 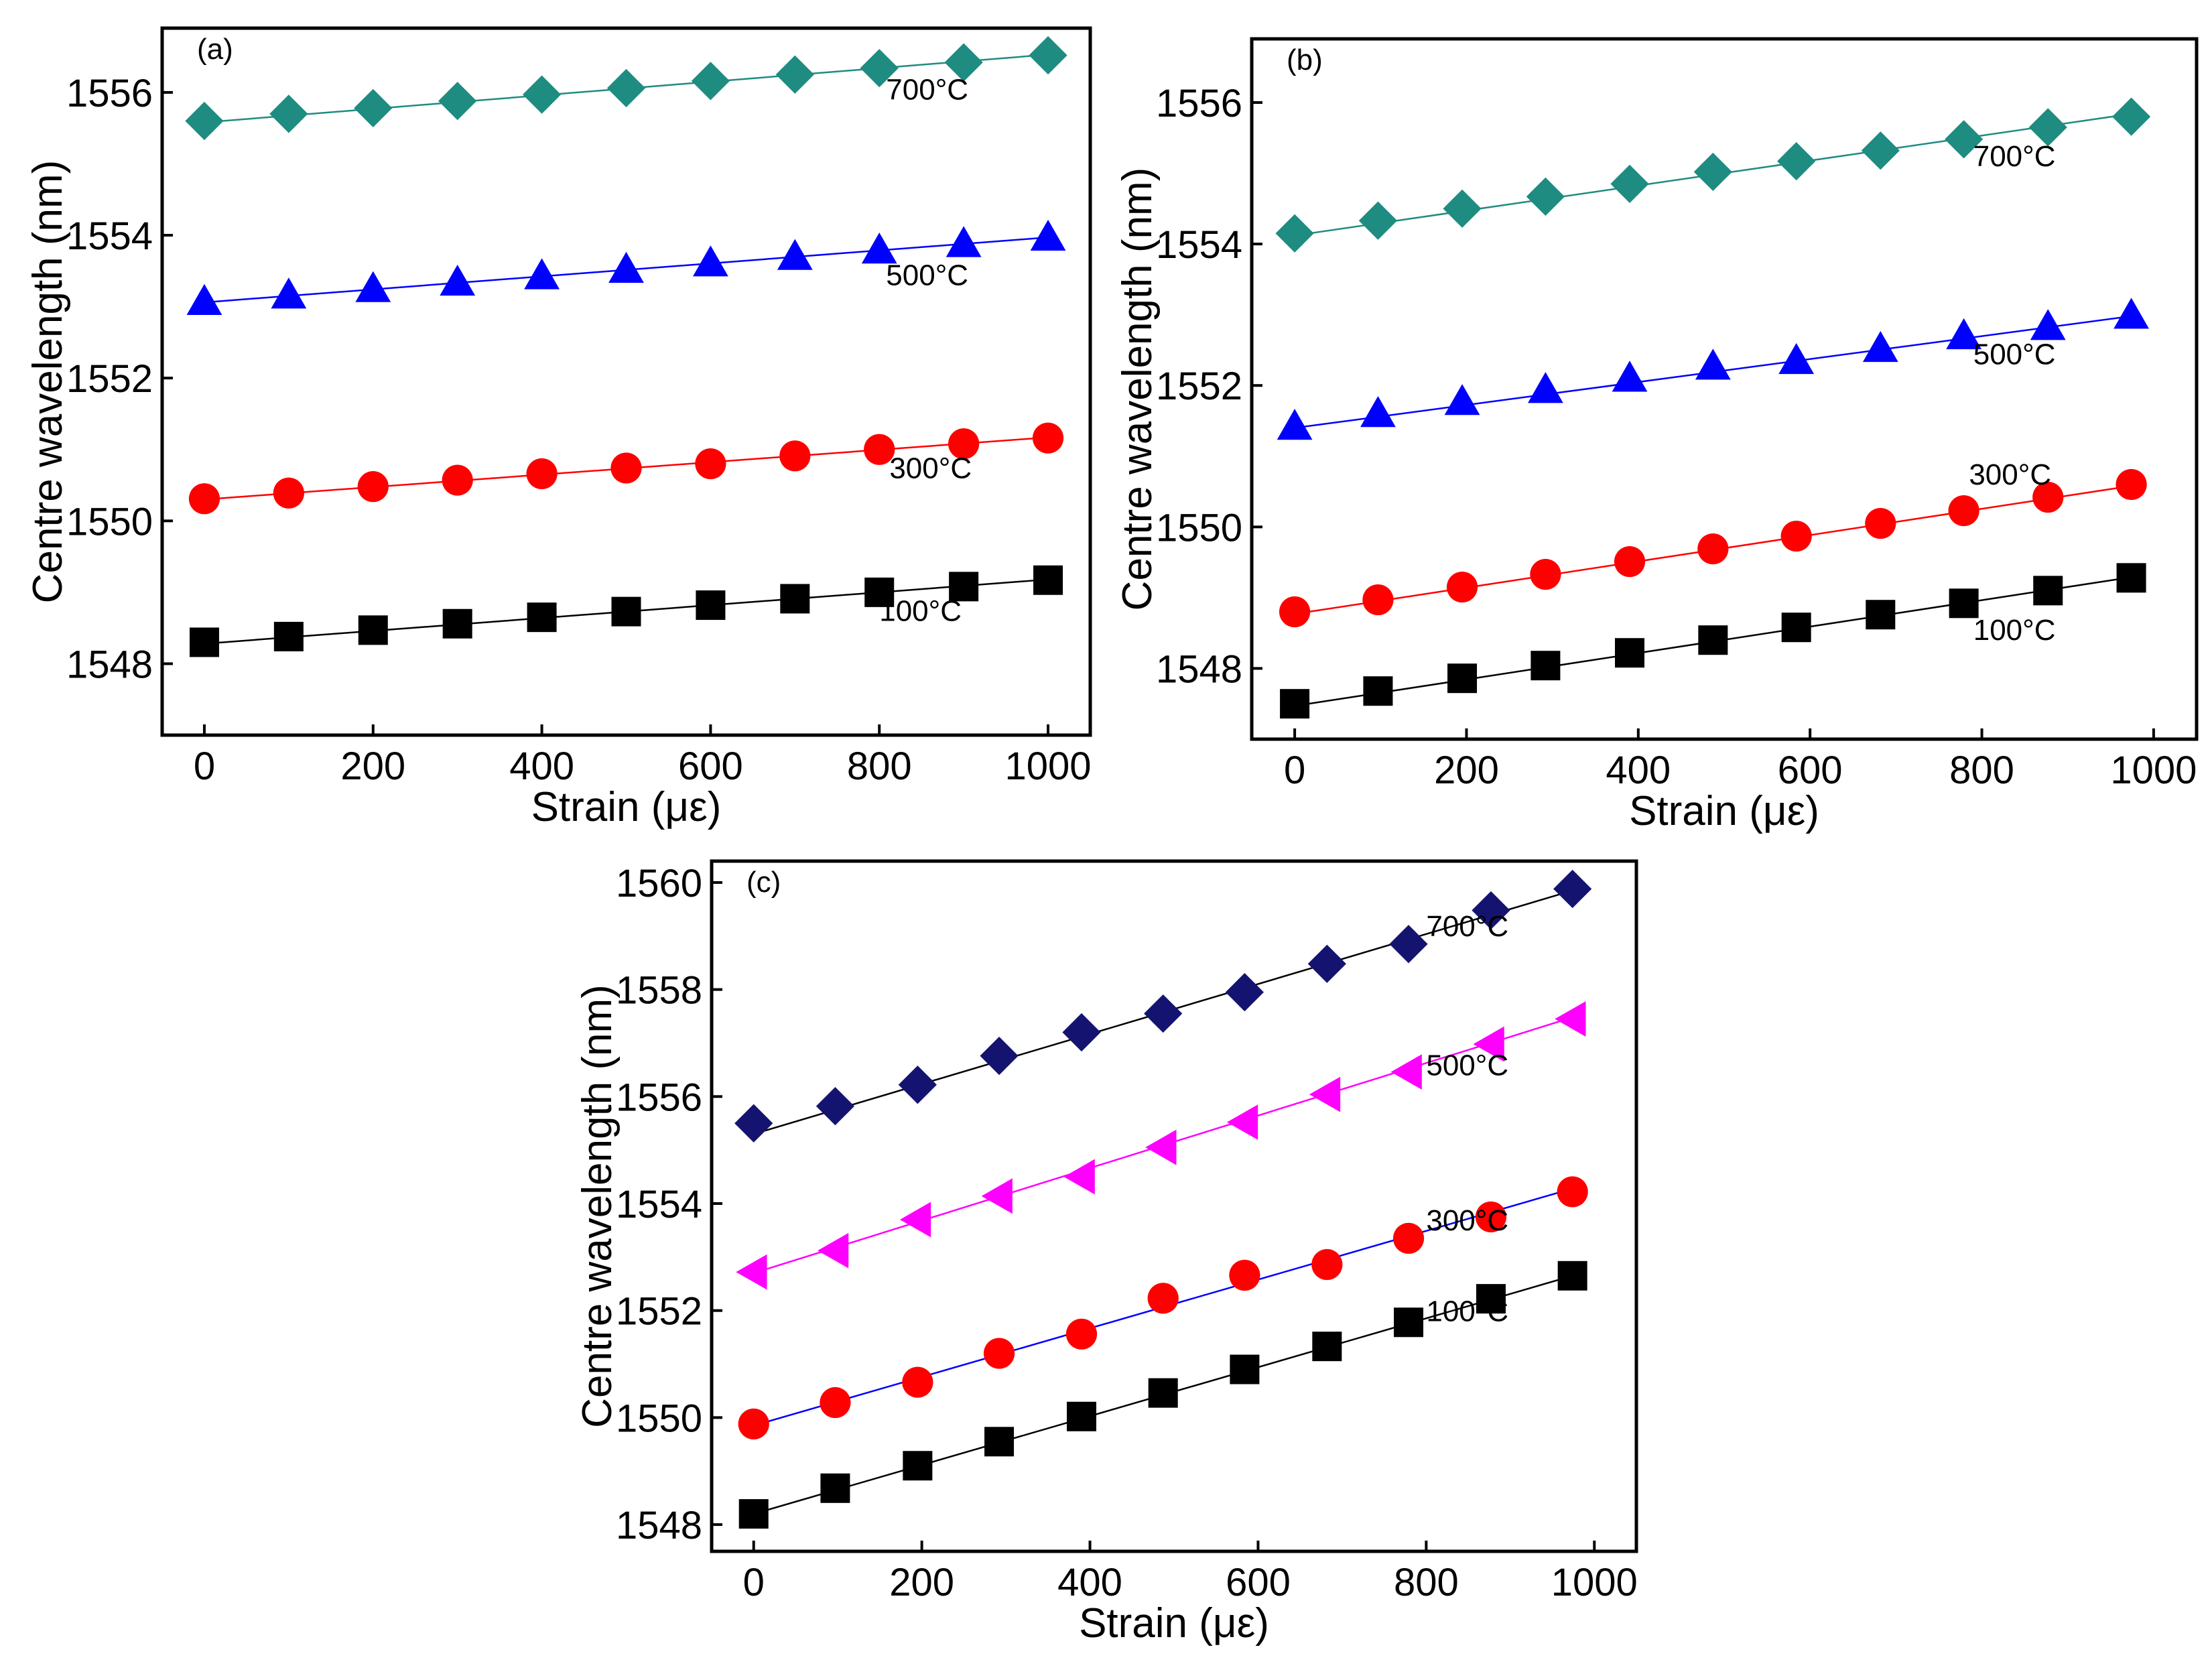 What do you see at coordinates (1199, 528) in the screenshot?
I see `y-tick-label: 1550` at bounding box center [1199, 528].